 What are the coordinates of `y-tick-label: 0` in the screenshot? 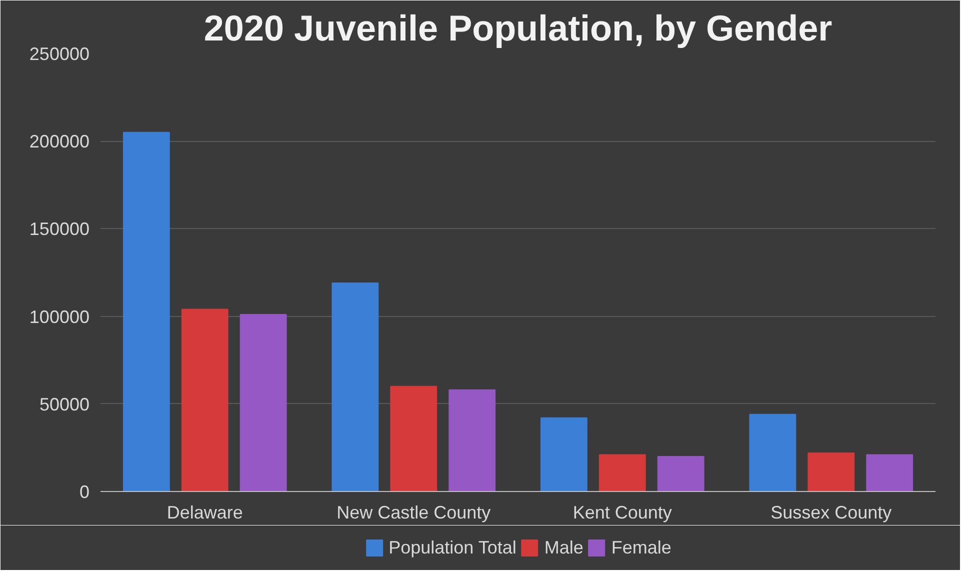 It's located at (84, 492).